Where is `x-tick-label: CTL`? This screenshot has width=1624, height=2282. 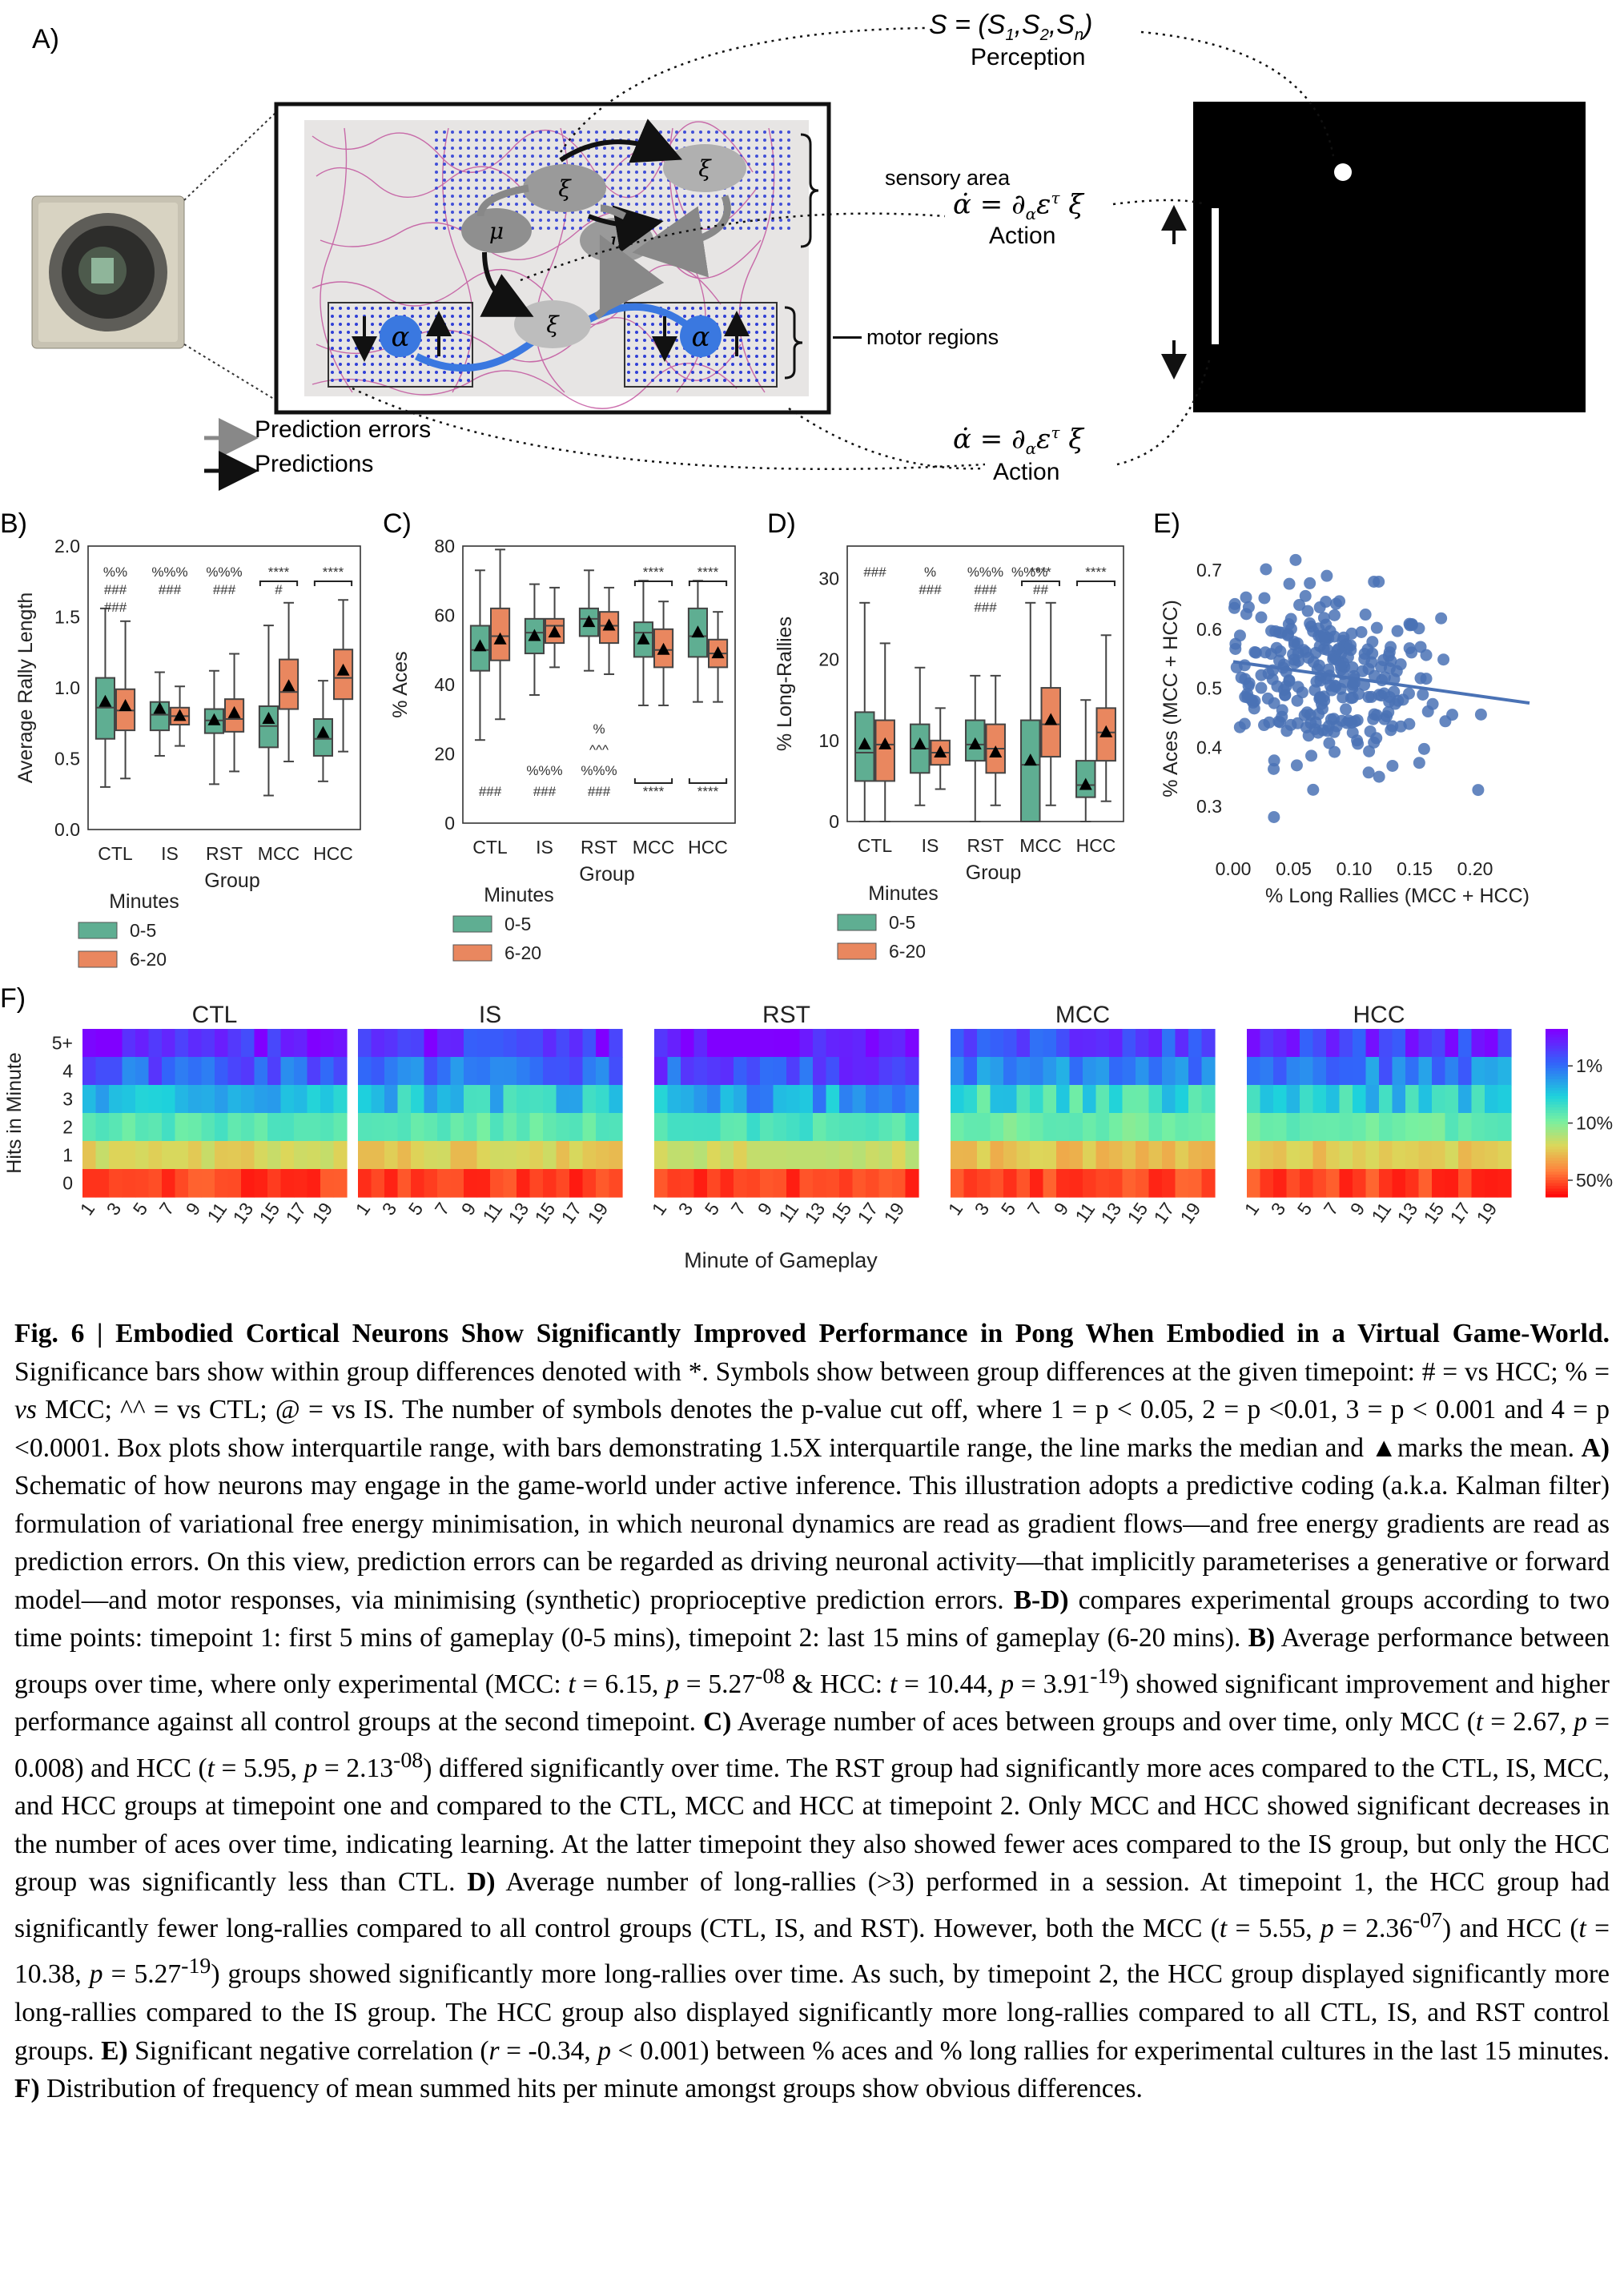 x-tick-label: CTL is located at coordinates (490, 847).